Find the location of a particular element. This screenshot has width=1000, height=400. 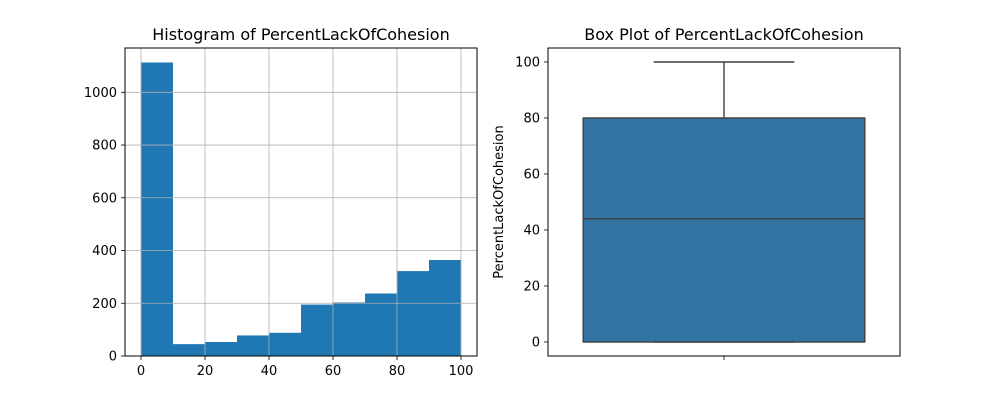

boxplot-y-tick-label-5: 100 is located at coordinates (527, 63).